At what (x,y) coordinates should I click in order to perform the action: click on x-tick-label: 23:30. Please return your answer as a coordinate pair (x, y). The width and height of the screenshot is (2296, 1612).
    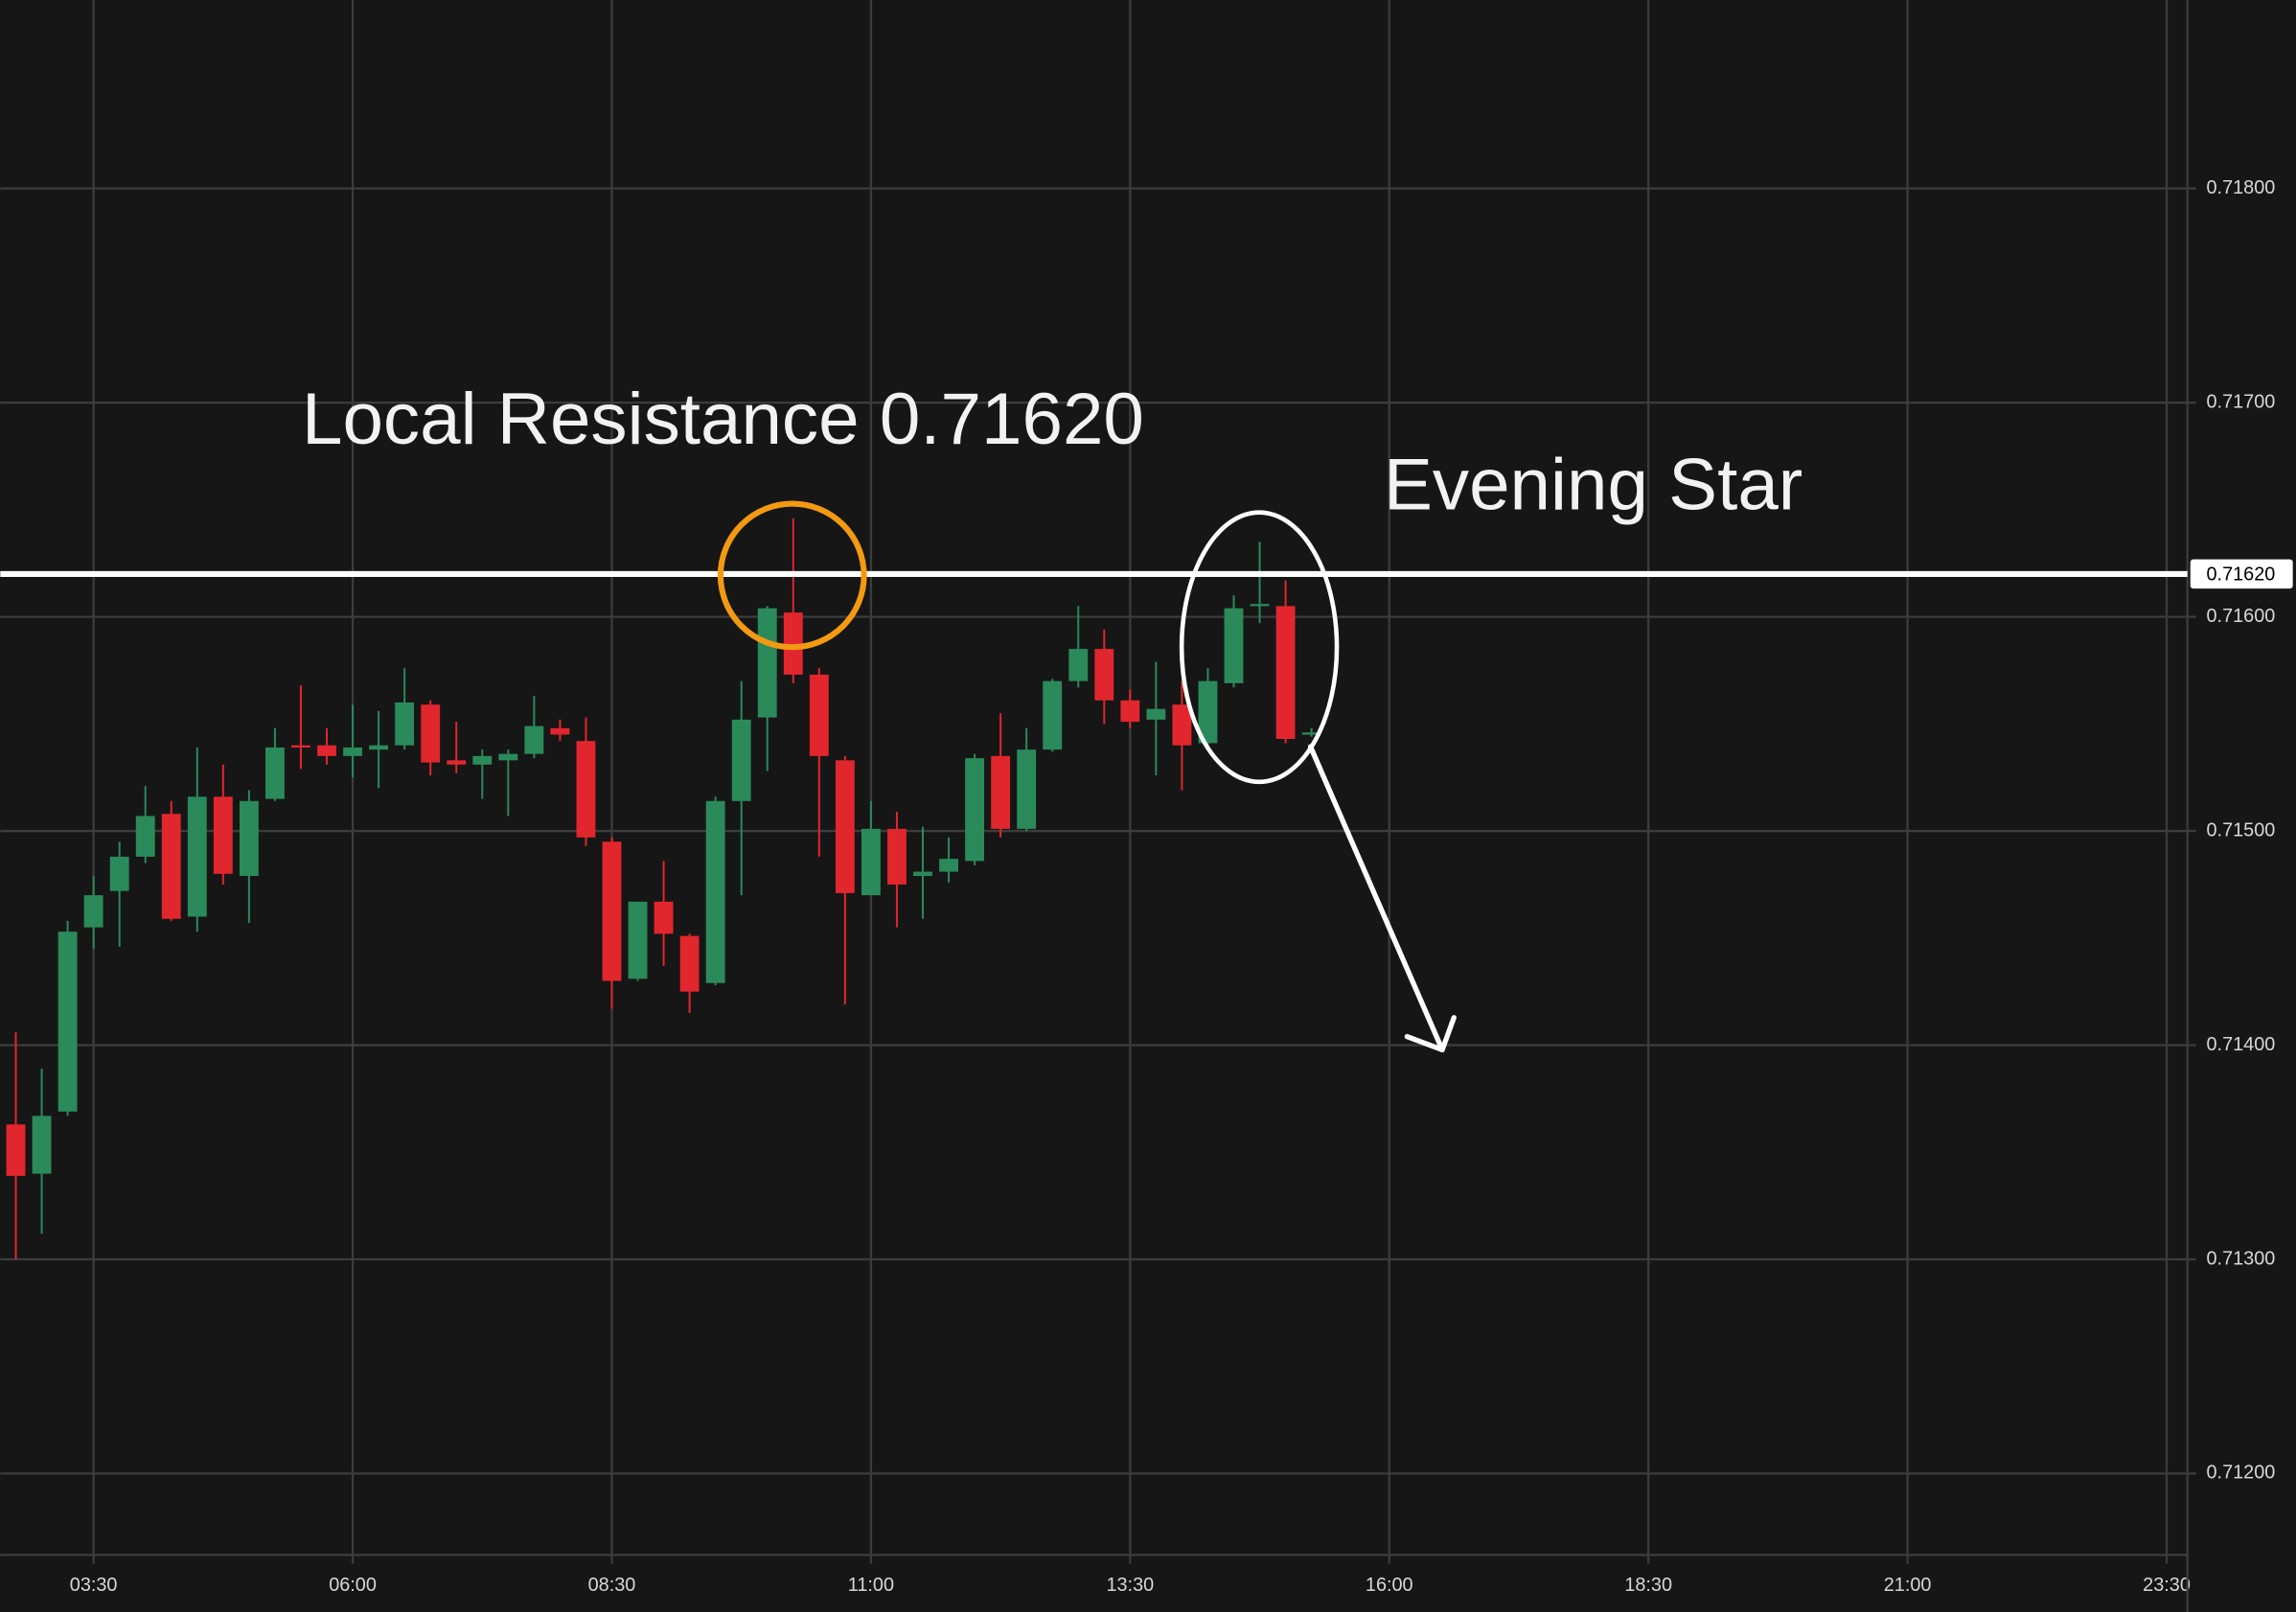
    Looking at the image, I should click on (2167, 1585).